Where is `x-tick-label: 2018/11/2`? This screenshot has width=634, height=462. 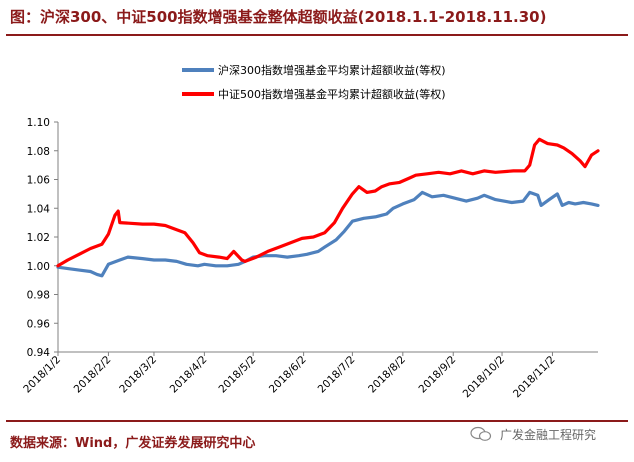
x-tick-label: 2018/11/2 is located at coordinates (534, 377).